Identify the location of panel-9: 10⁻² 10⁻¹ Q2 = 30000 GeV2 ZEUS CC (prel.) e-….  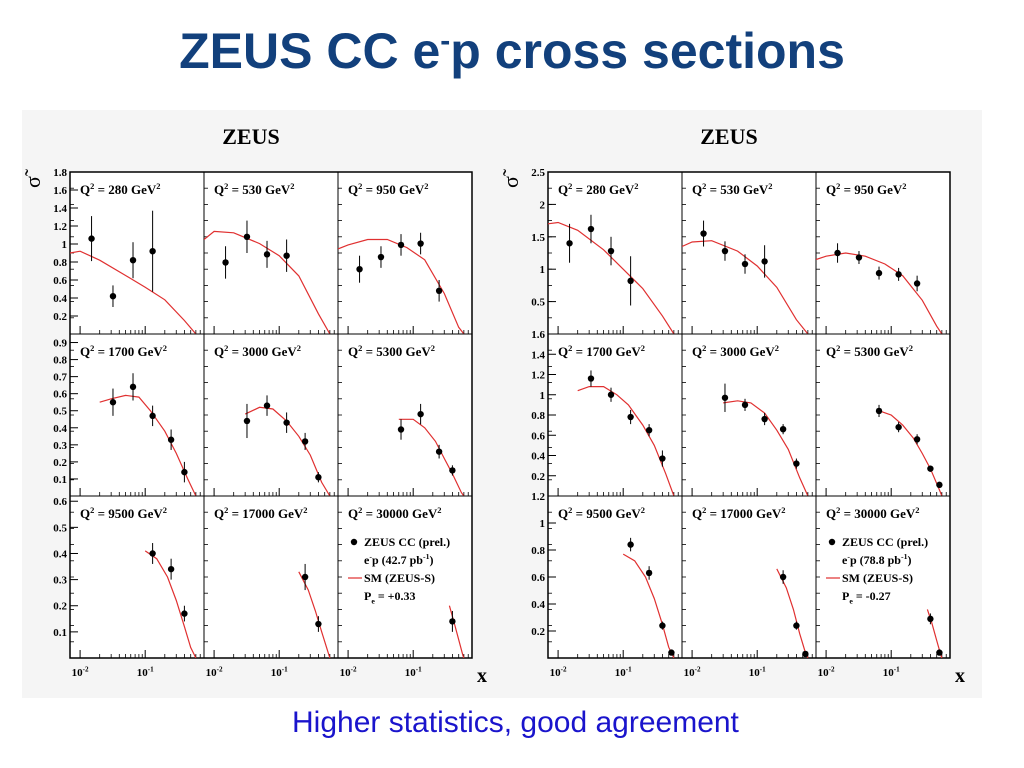
(405, 587).